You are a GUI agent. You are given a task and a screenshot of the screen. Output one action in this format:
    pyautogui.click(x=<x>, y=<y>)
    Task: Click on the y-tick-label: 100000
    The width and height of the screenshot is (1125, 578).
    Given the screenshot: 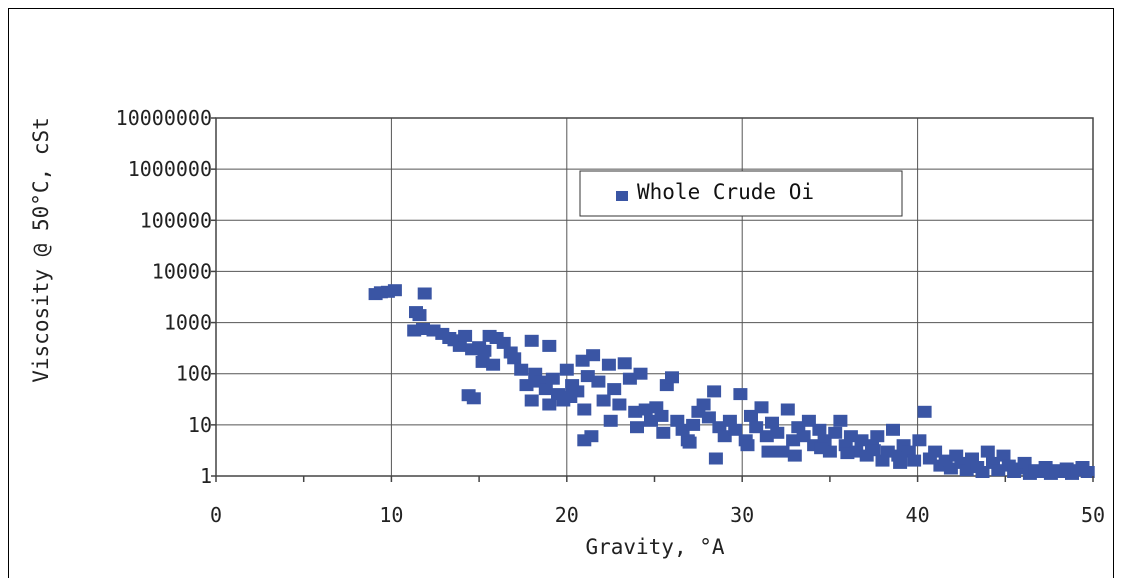 What is the action you would take?
    pyautogui.click(x=176, y=220)
    